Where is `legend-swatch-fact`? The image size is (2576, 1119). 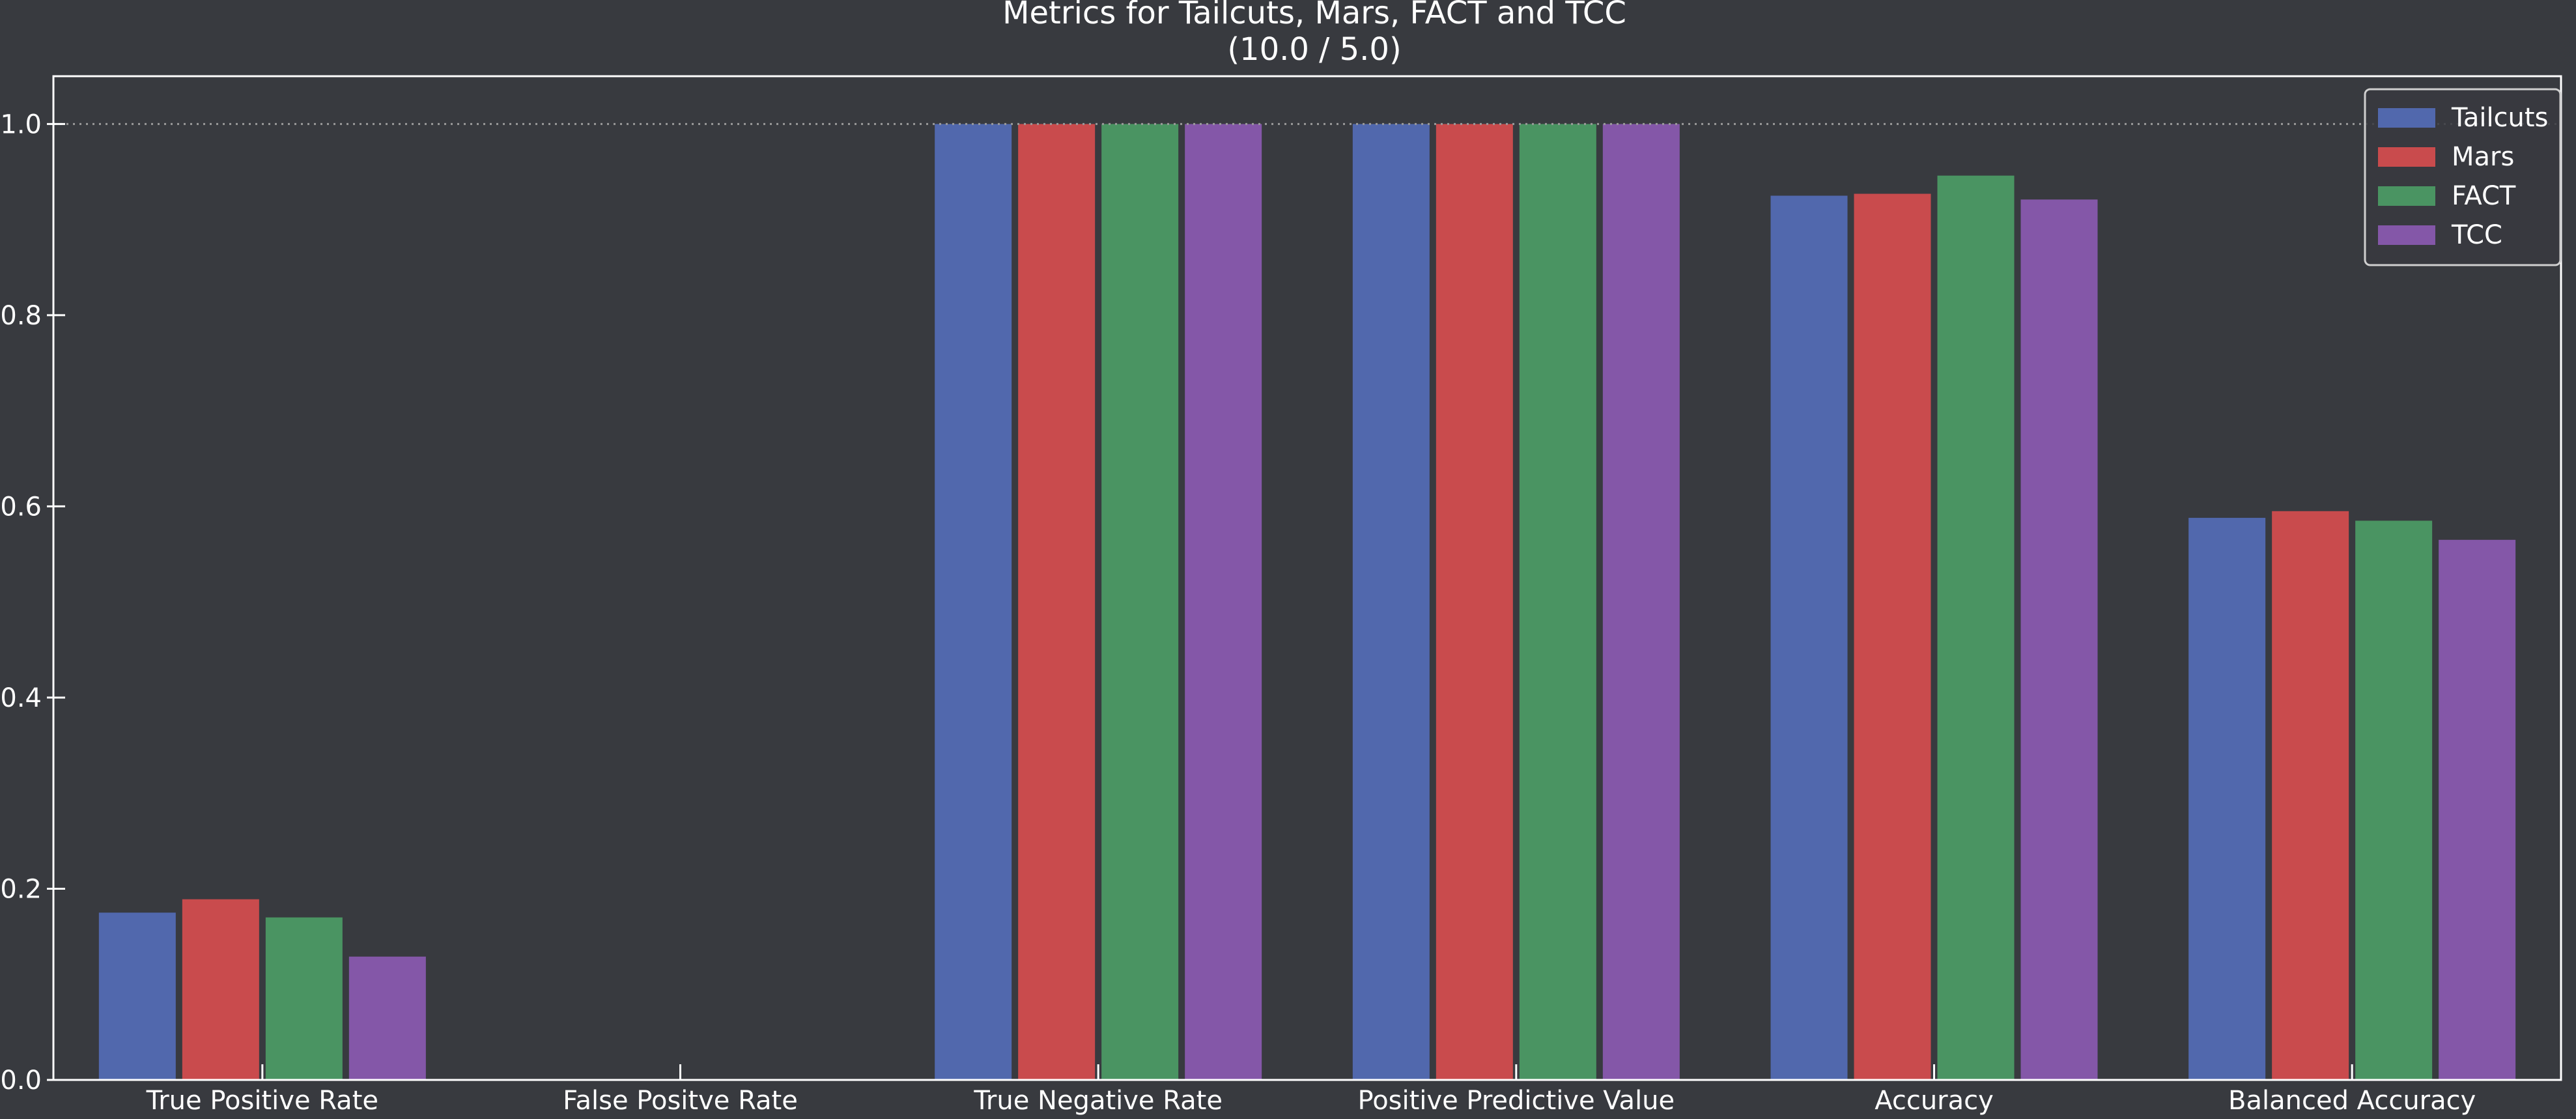
legend-swatch-fact is located at coordinates (2406, 196).